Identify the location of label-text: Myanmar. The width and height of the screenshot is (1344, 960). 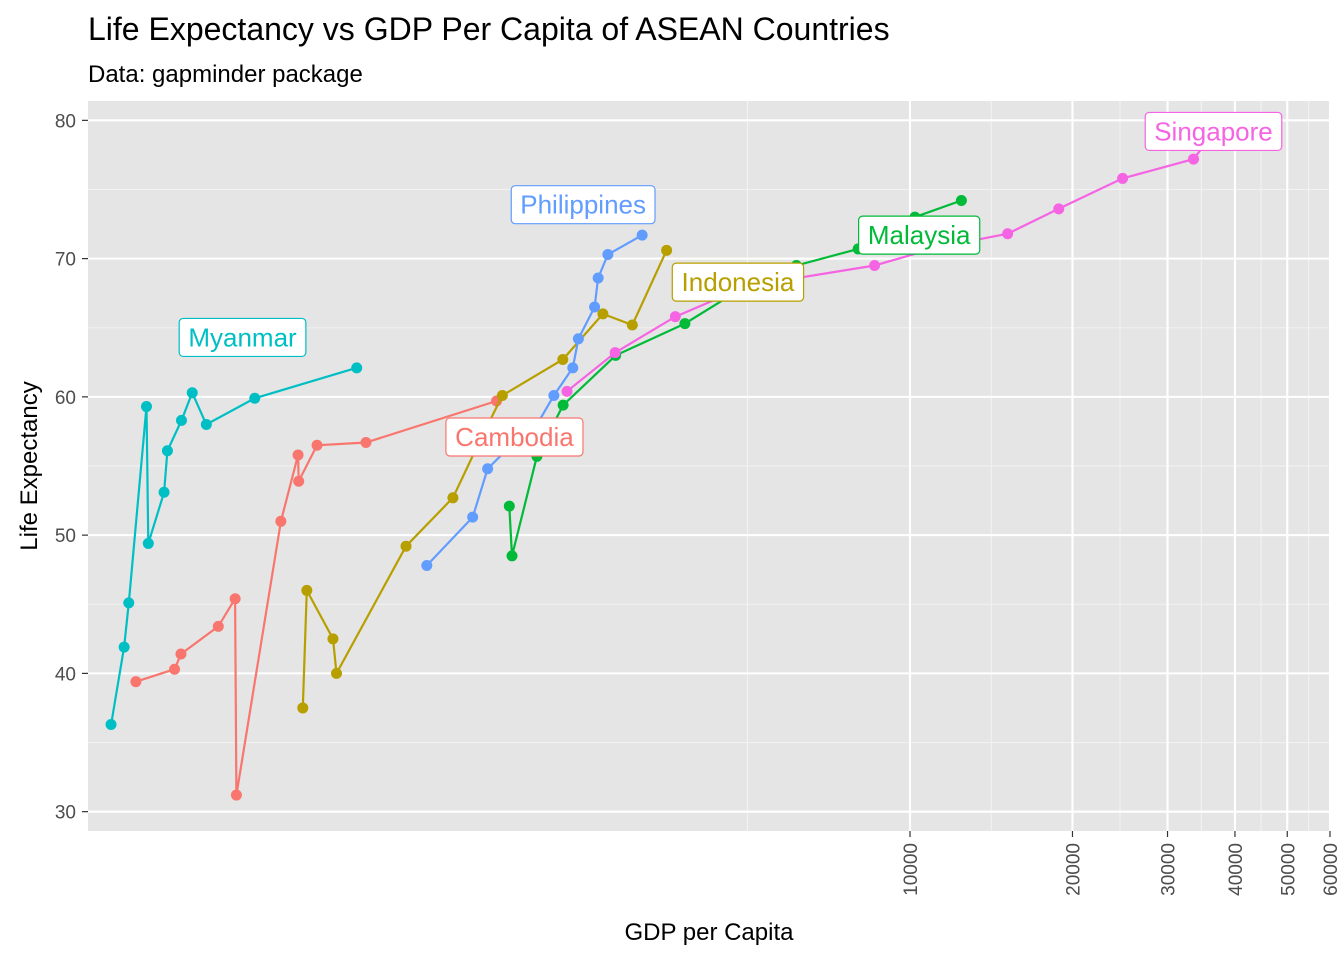
(242, 337).